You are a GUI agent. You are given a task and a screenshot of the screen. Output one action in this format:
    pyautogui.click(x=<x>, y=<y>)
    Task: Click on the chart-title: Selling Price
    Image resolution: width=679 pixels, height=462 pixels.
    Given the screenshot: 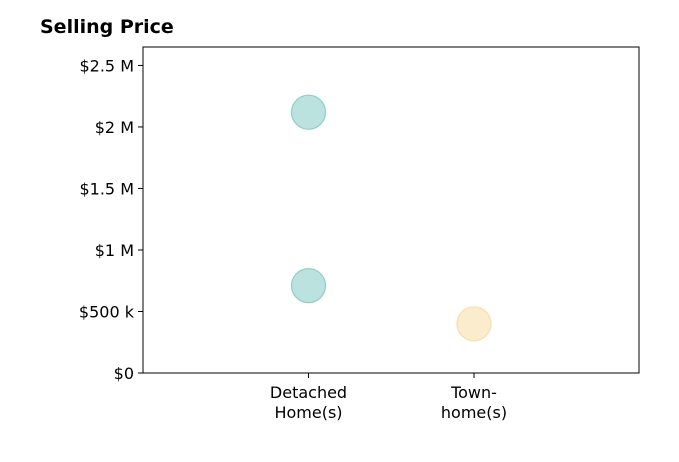 What is the action you would take?
    pyautogui.click(x=107, y=27)
    